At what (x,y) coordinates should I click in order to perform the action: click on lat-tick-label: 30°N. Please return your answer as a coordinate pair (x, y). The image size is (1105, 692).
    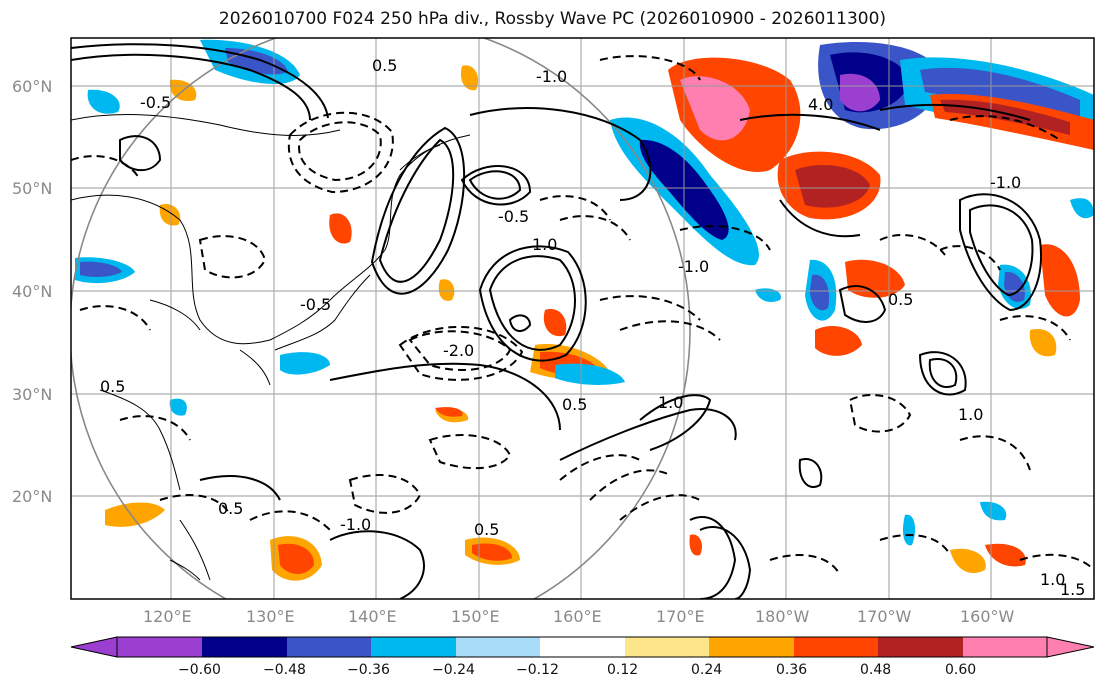
    Looking at the image, I should click on (32, 394).